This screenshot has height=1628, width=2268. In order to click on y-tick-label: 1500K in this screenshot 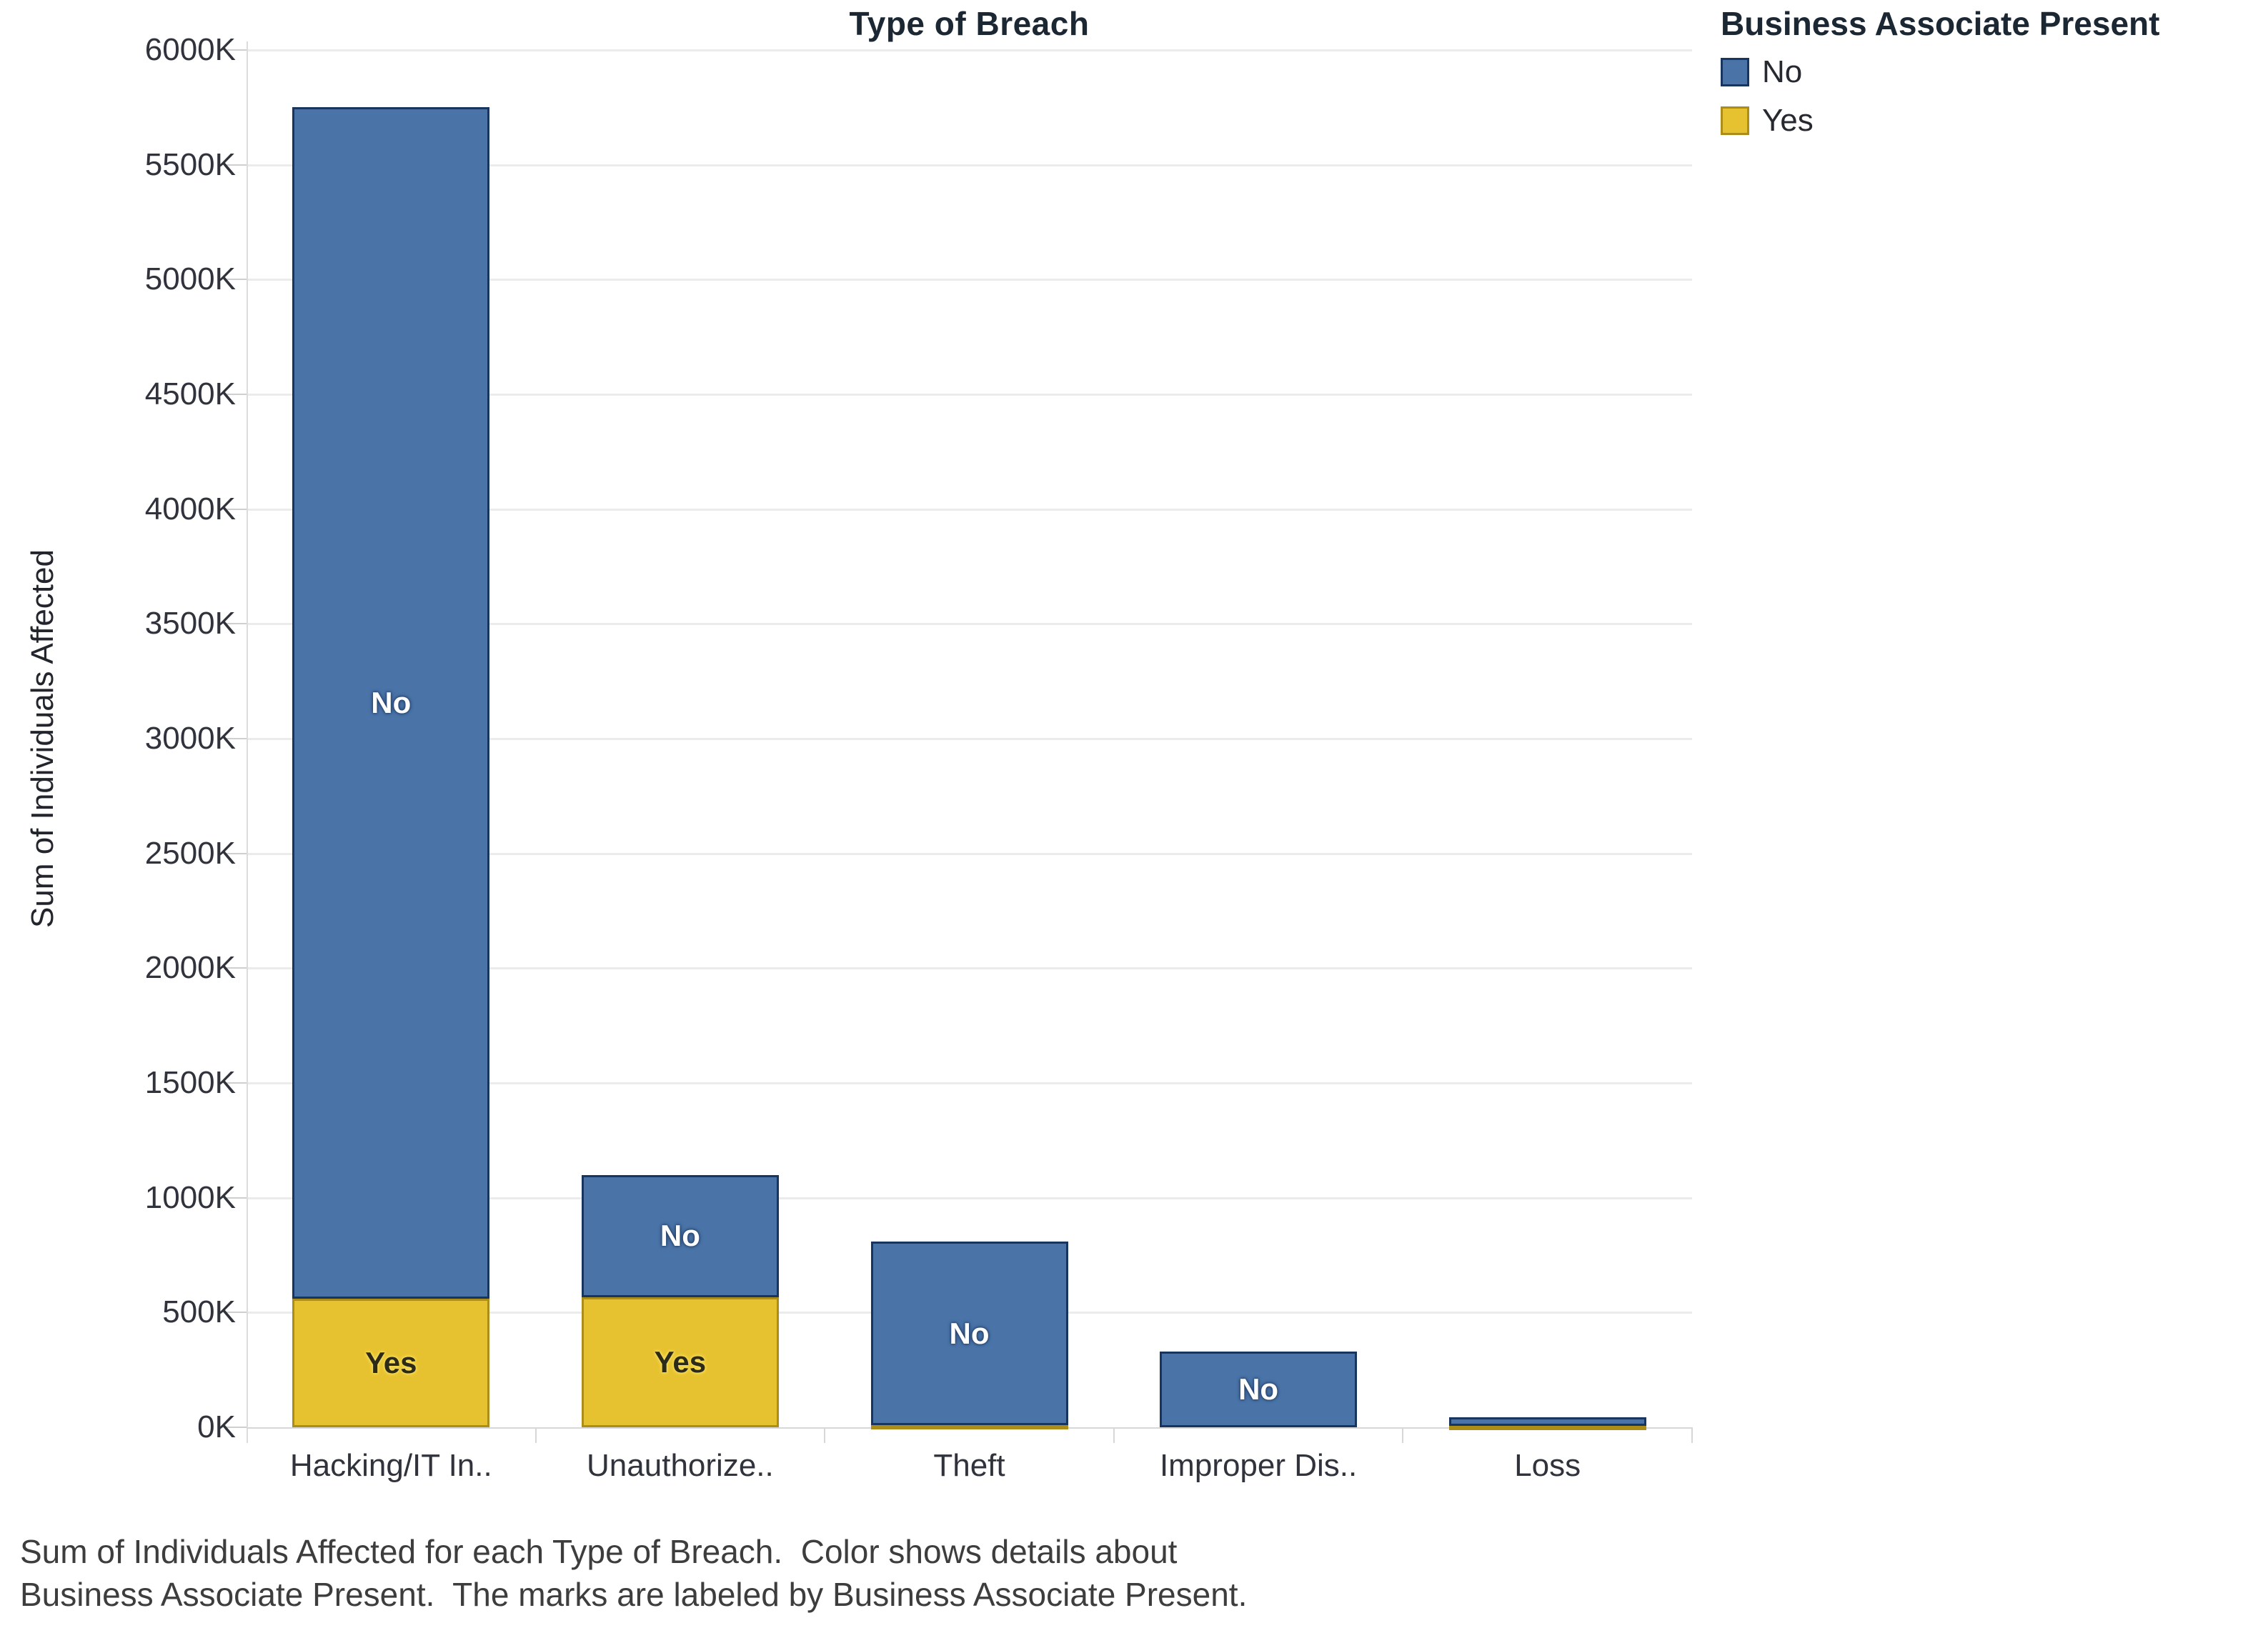, I will do `click(190, 1082)`.